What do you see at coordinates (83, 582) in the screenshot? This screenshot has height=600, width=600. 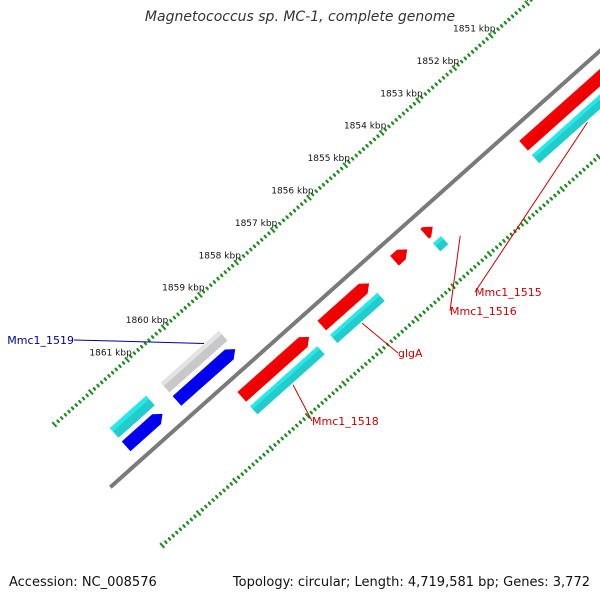 I see `accession-text: Accession: NC_008576` at bounding box center [83, 582].